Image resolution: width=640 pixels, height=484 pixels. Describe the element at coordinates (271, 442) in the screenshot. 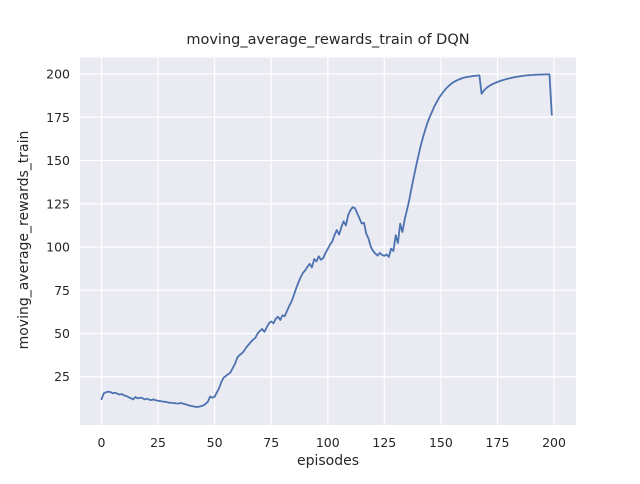

I see `x-tick-label: 75` at that location.